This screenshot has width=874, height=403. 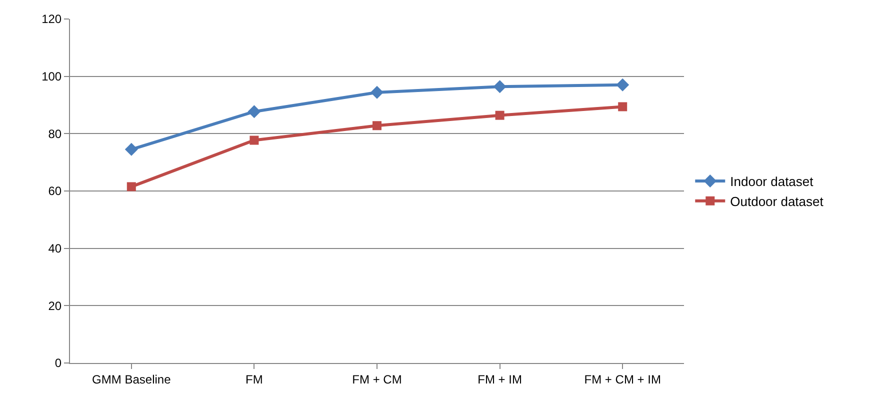 What do you see at coordinates (777, 201) in the screenshot?
I see `legend-label: Outdoor dataset` at bounding box center [777, 201].